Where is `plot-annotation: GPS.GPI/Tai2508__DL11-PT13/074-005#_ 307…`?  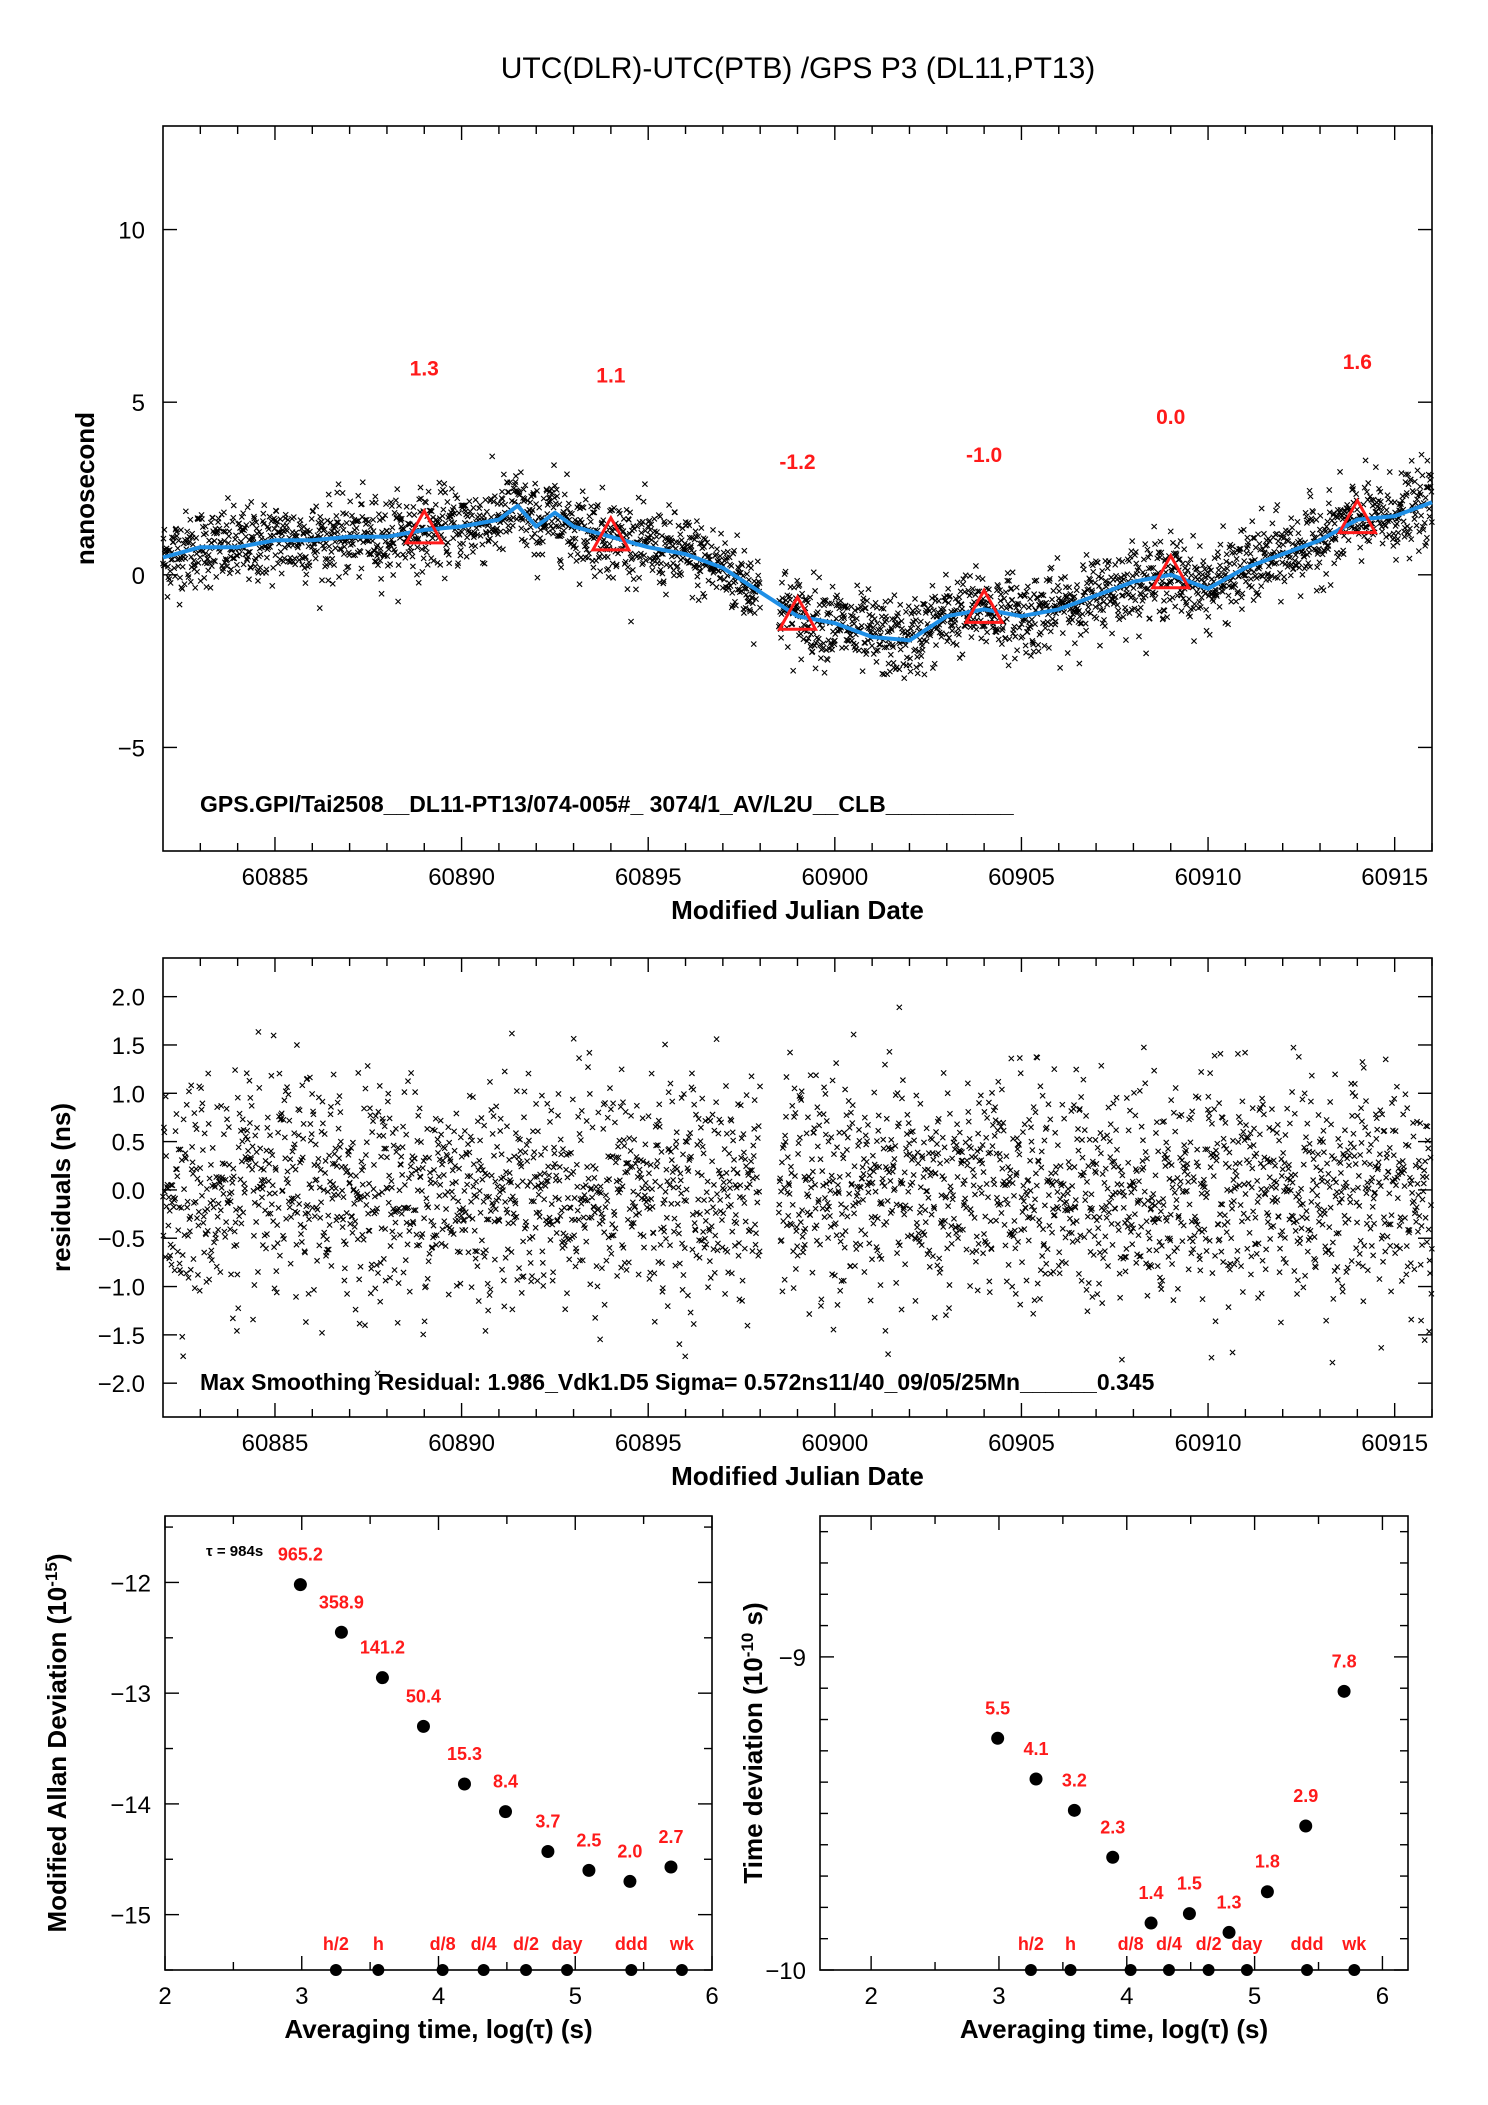
plot-annotation: GPS.GPI/Tai2508__DL11-PT13/074-005#_ 307… is located at coordinates (607, 804).